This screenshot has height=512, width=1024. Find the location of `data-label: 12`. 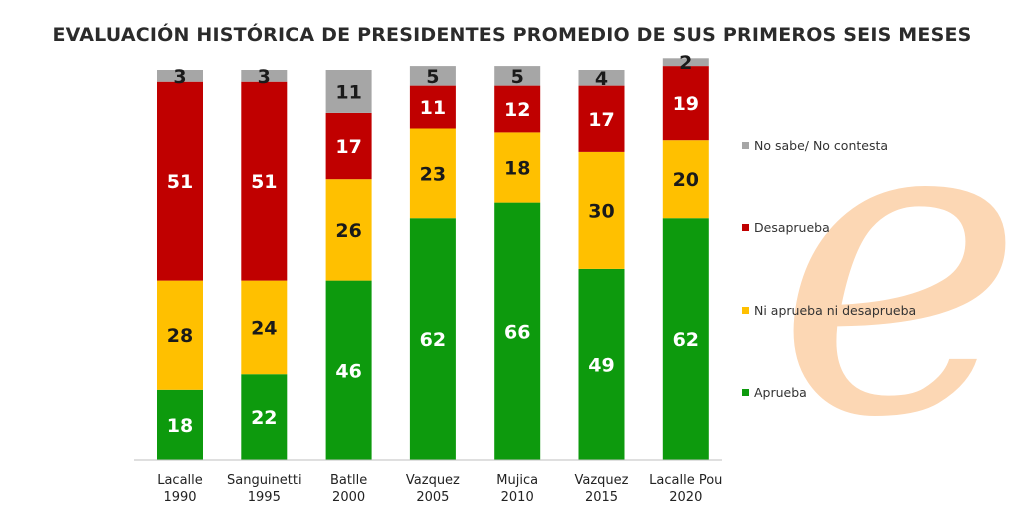

data-label: 12 is located at coordinates (517, 110).